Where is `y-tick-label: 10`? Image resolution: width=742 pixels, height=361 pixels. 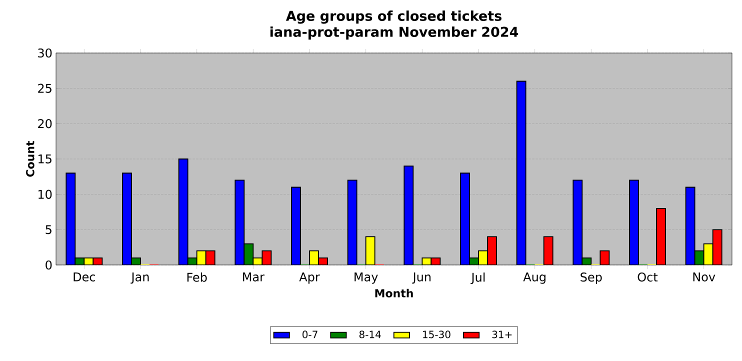 y-tick-label: 10 is located at coordinates (45, 194).